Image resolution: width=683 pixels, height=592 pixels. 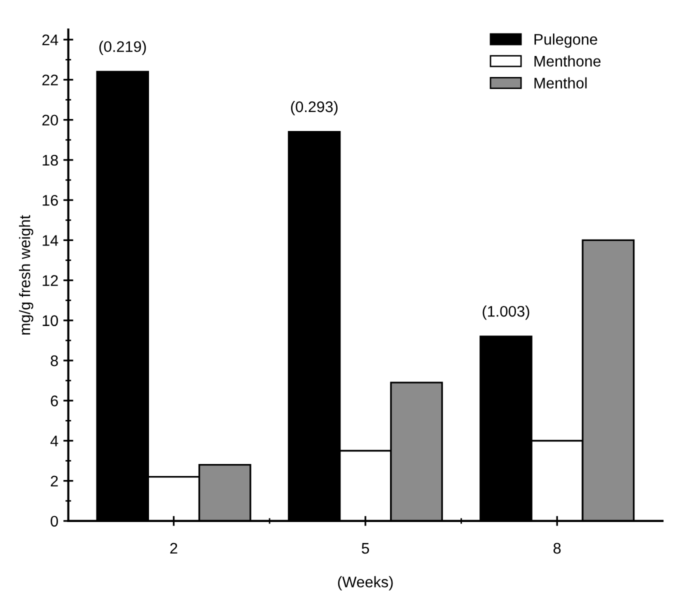 What do you see at coordinates (567, 61) in the screenshot?
I see `legend-label: Menthone` at bounding box center [567, 61].